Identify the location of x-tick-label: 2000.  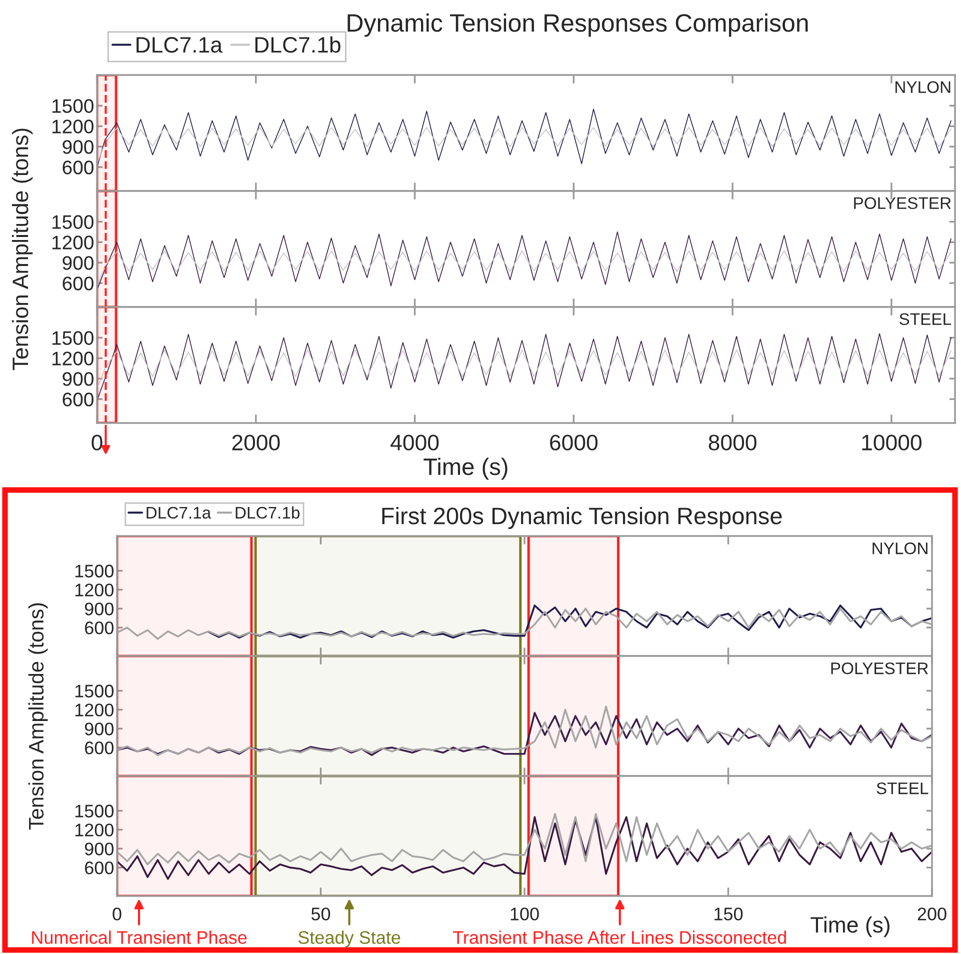
(256, 442).